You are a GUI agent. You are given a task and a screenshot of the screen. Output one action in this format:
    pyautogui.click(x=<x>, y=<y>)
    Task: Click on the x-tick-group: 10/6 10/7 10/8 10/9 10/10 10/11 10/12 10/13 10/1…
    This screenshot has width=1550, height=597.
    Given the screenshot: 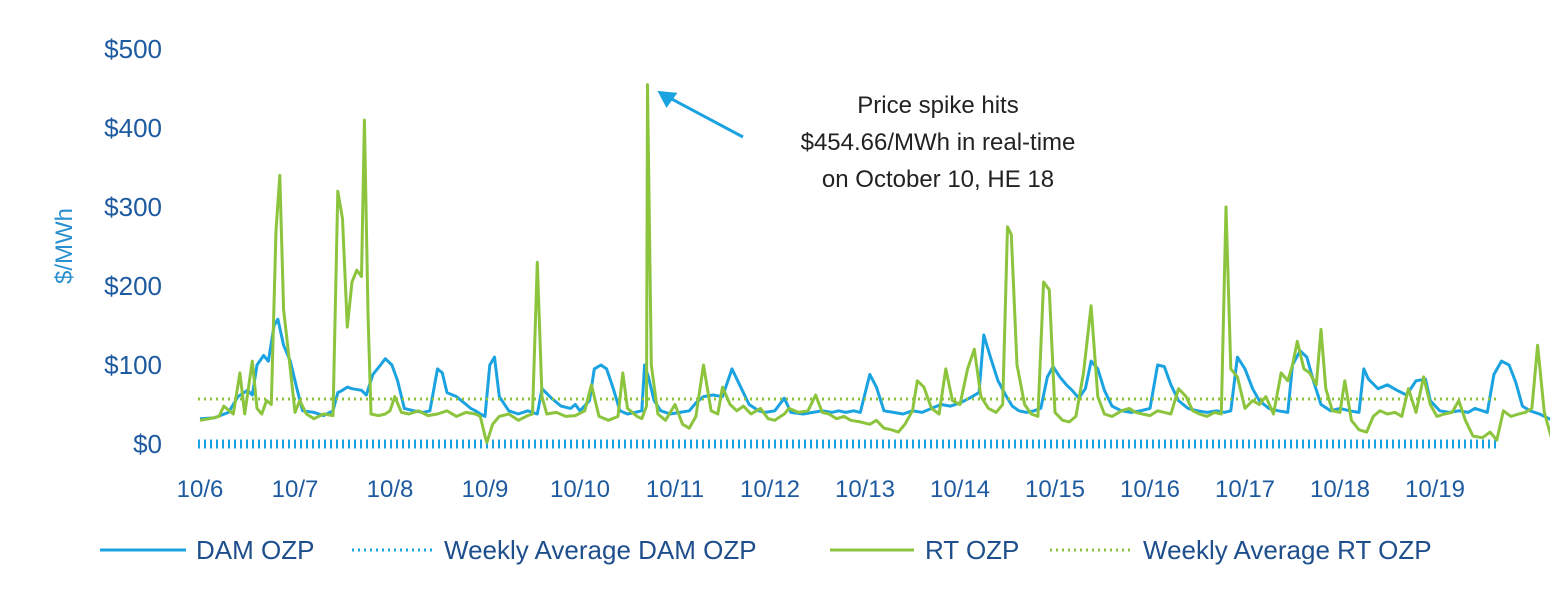 What is the action you would take?
    pyautogui.click(x=821, y=489)
    